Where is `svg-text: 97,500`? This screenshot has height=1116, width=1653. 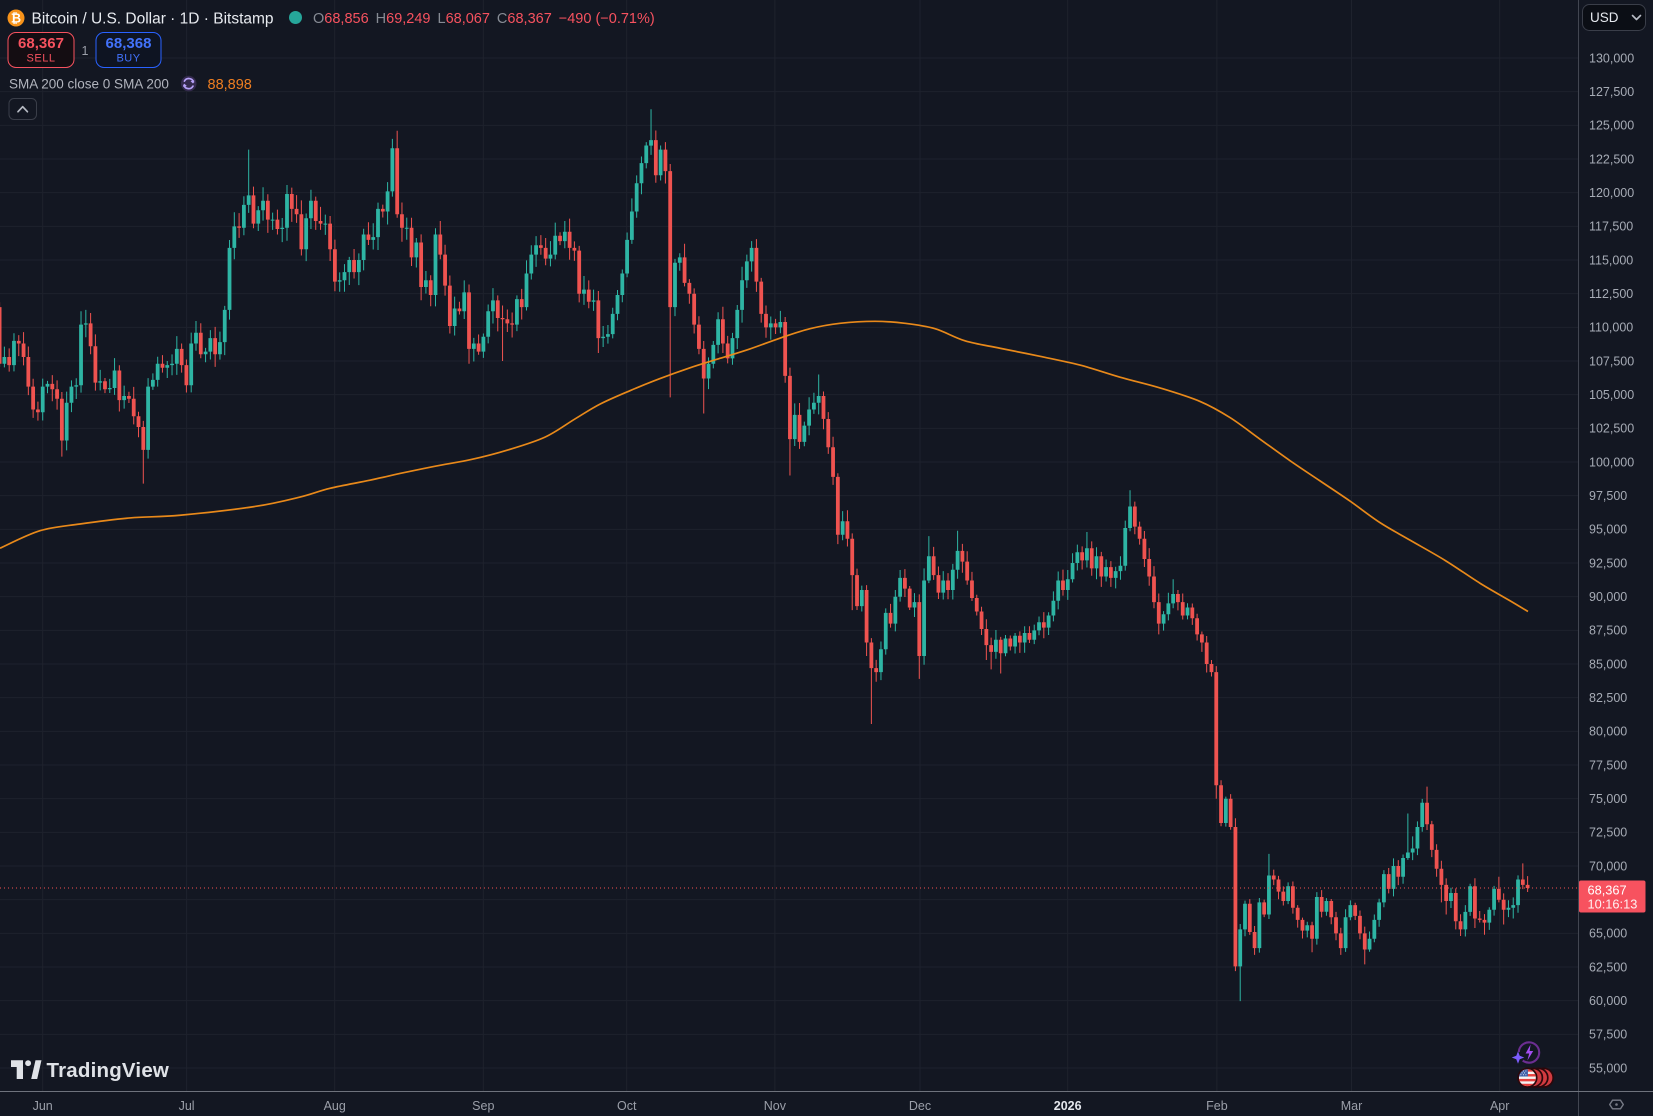 svg-text: 97,500 is located at coordinates (1608, 496).